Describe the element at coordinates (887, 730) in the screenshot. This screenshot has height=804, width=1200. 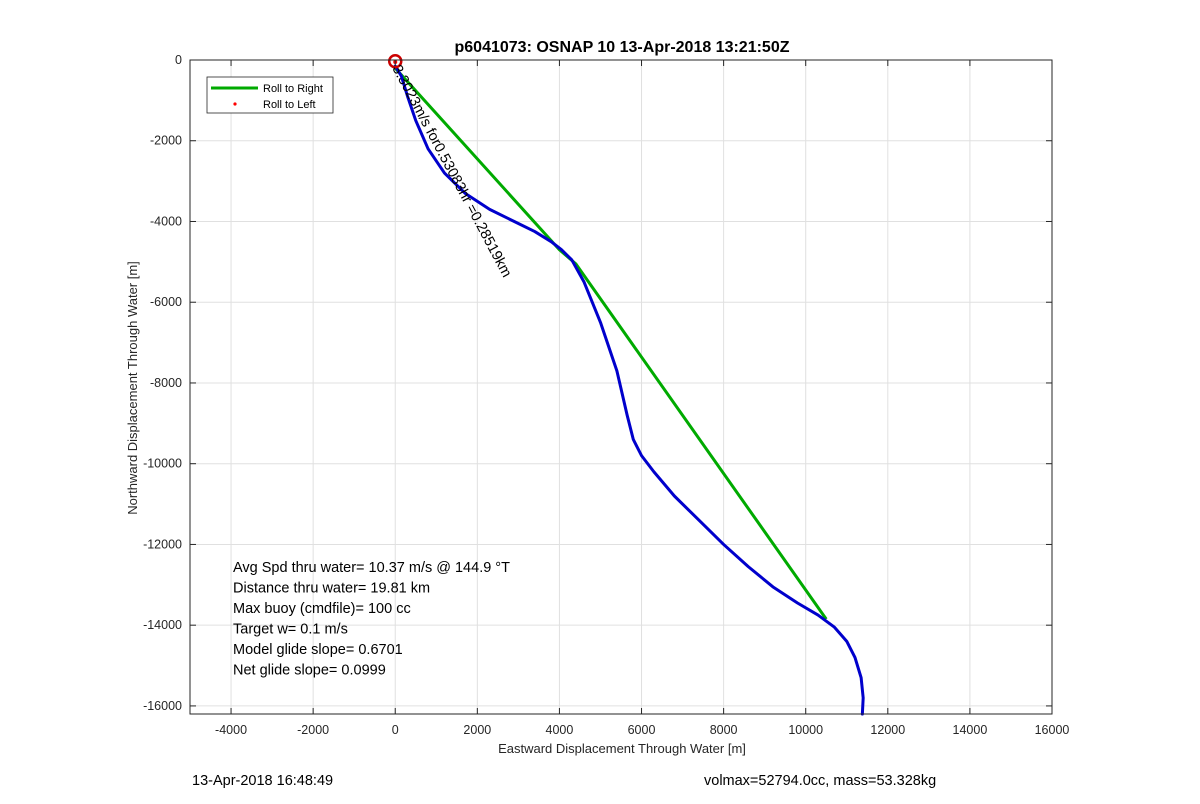
I see `x-tick-label: 12000` at that location.